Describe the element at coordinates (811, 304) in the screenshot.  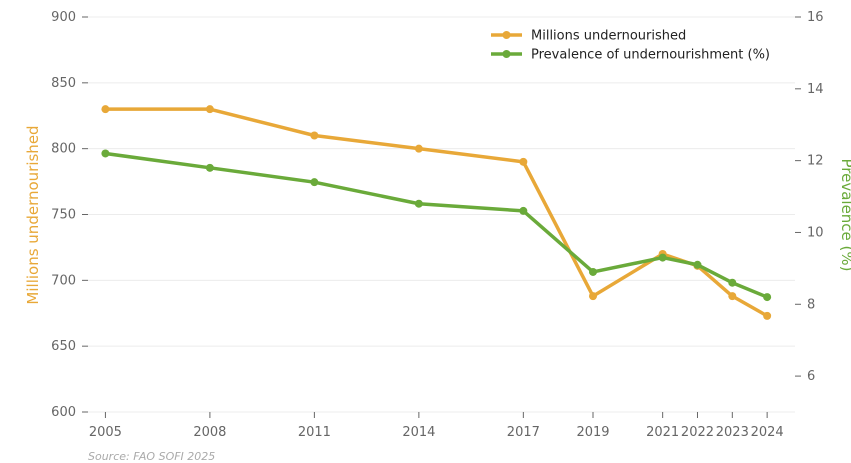
I see `y2-tick-label: 8` at that location.